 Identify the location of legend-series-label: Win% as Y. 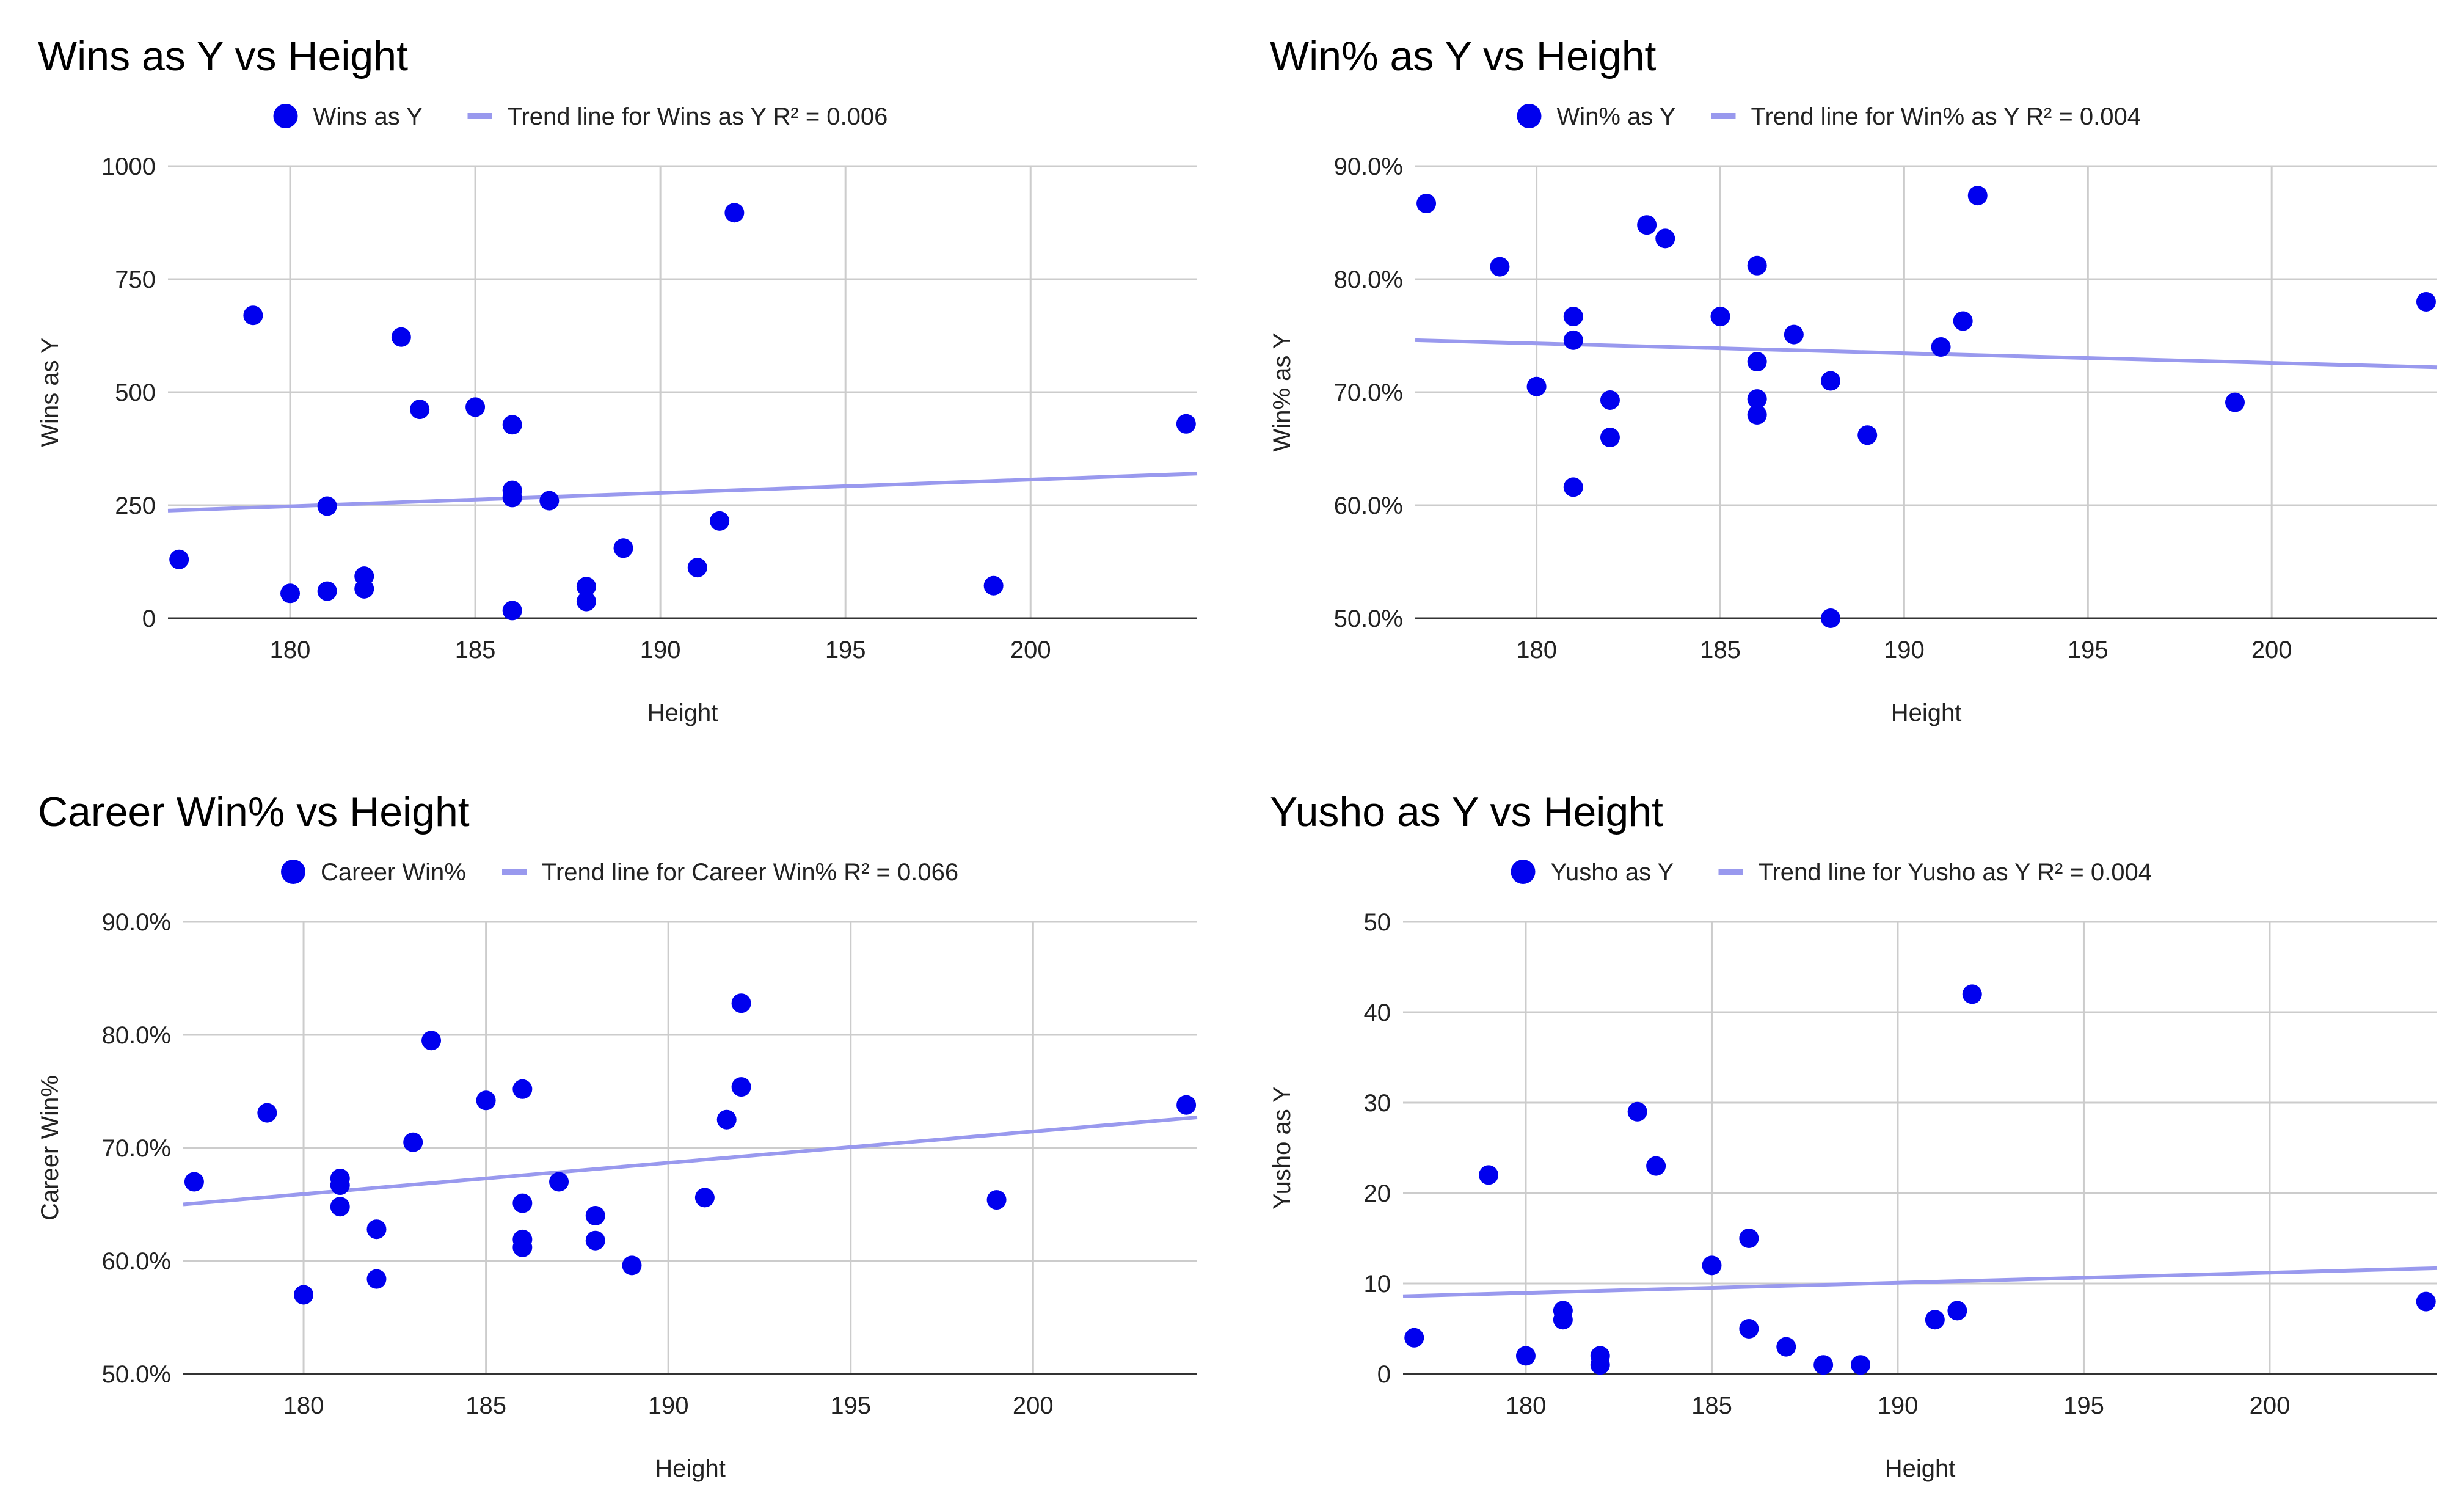
(1617, 117).